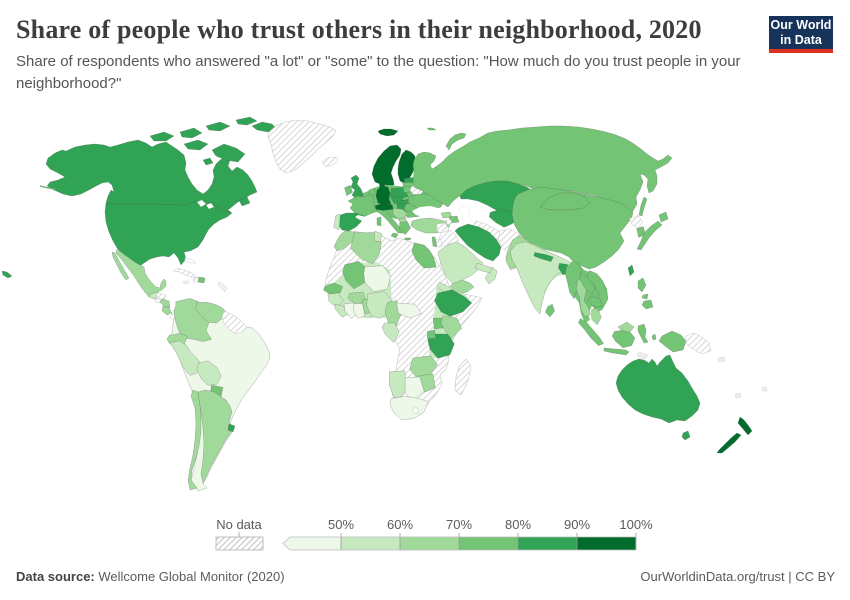 The width and height of the screenshot is (850, 600). Describe the element at coordinates (459, 524) in the screenshot. I see `svg-text: 70%` at that location.